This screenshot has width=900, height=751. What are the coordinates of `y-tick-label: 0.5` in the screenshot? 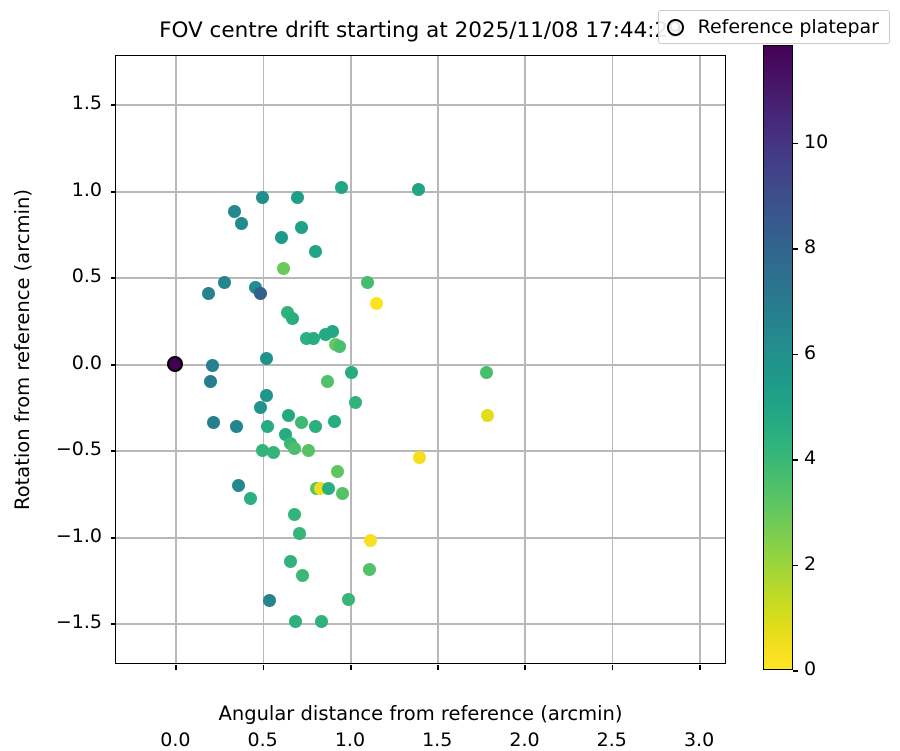 It's located at (86, 276).